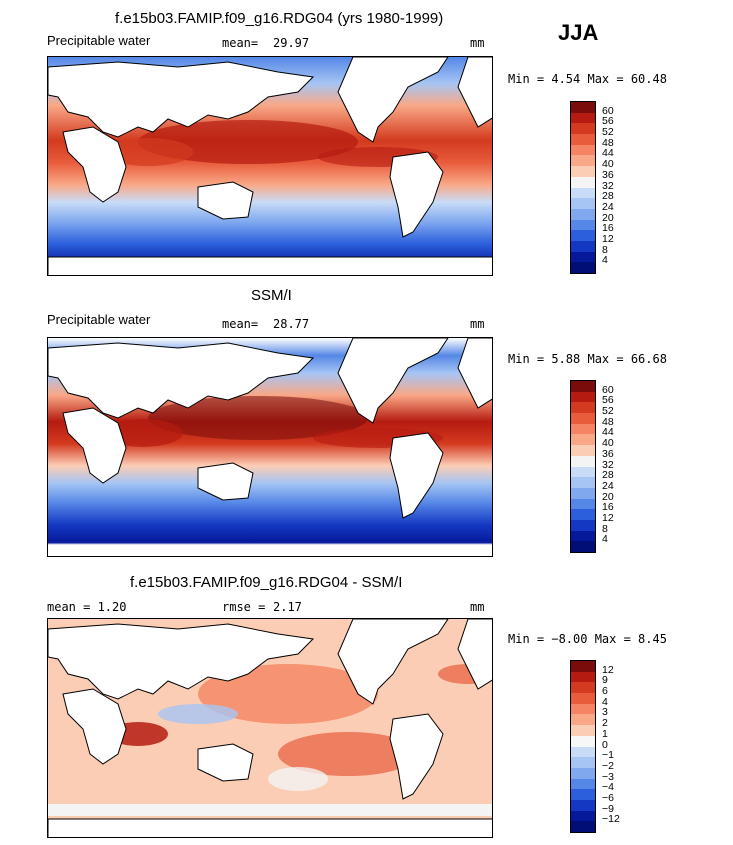  Describe the element at coordinates (291, 43) in the screenshot. I see `panel-1-mean-value: 29.97` at that location.